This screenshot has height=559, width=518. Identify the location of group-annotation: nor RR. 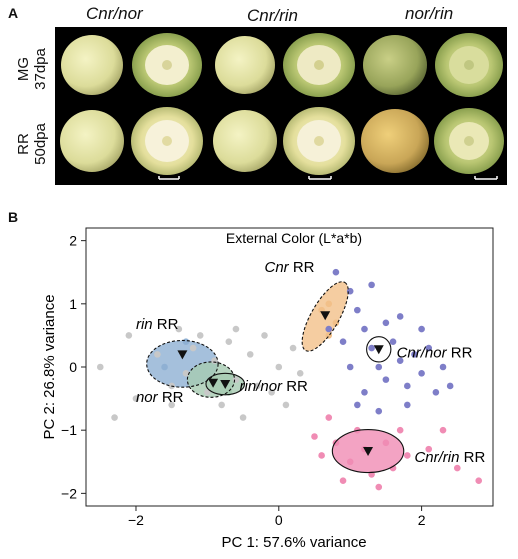
(160, 397).